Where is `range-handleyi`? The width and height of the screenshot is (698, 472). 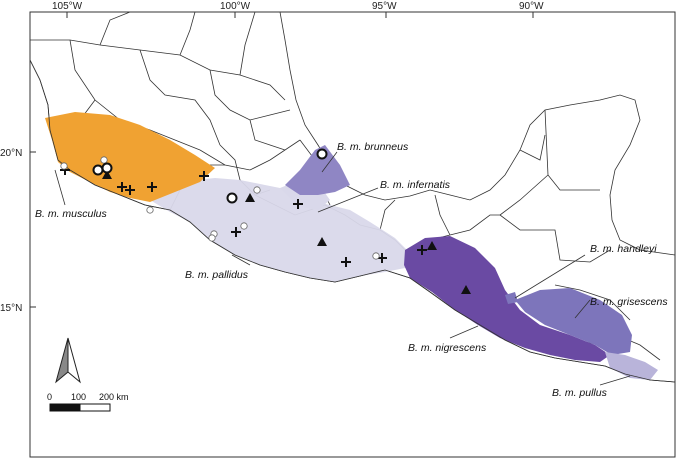 range-handleyi is located at coordinates (511, 298).